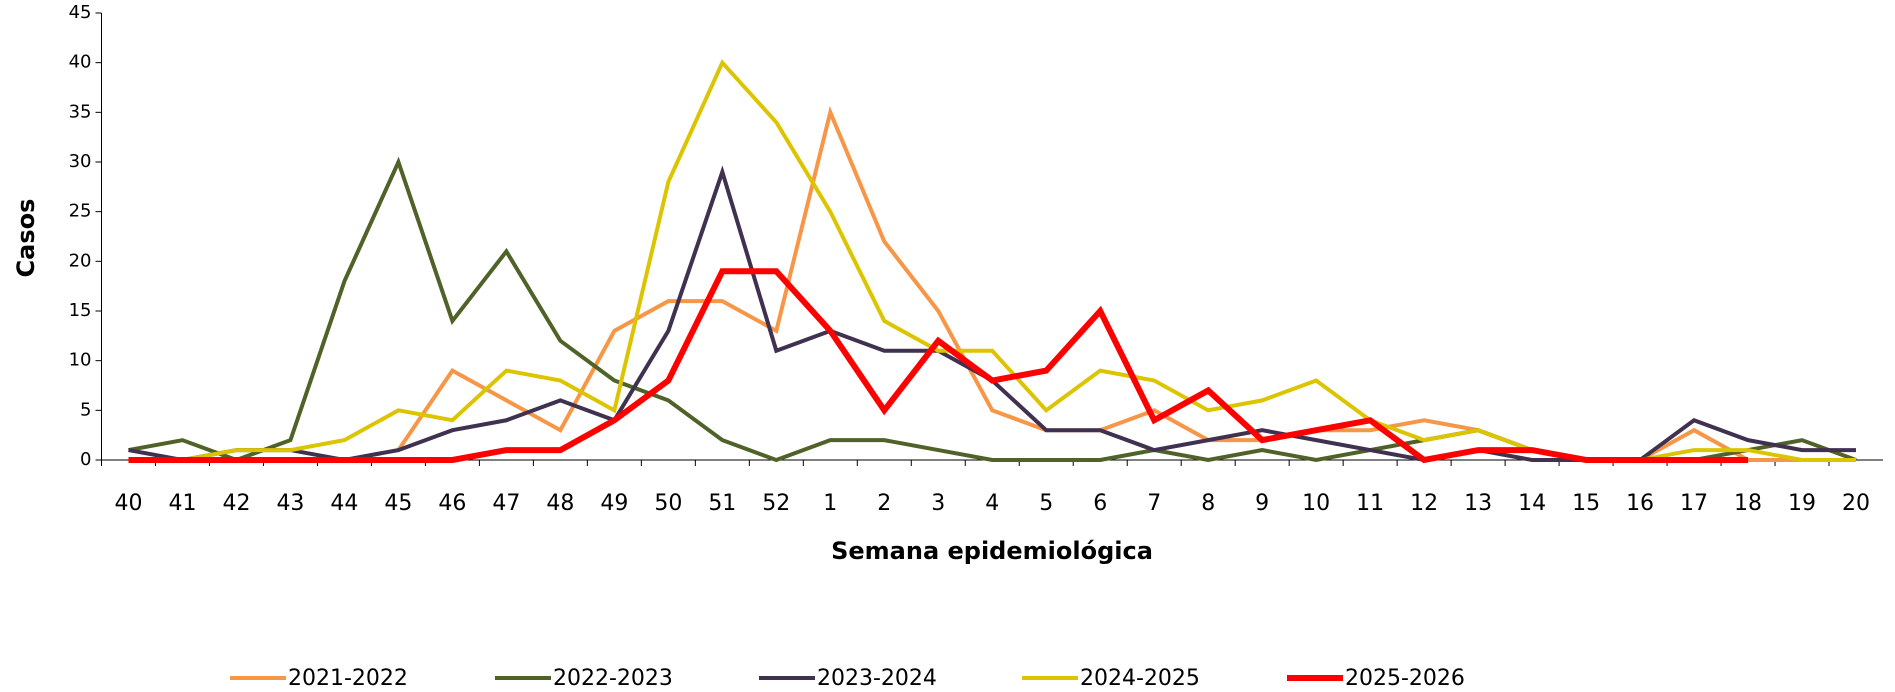 The width and height of the screenshot is (1895, 692). What do you see at coordinates (398, 503) in the screenshot?
I see `x-tick-label: 45` at bounding box center [398, 503].